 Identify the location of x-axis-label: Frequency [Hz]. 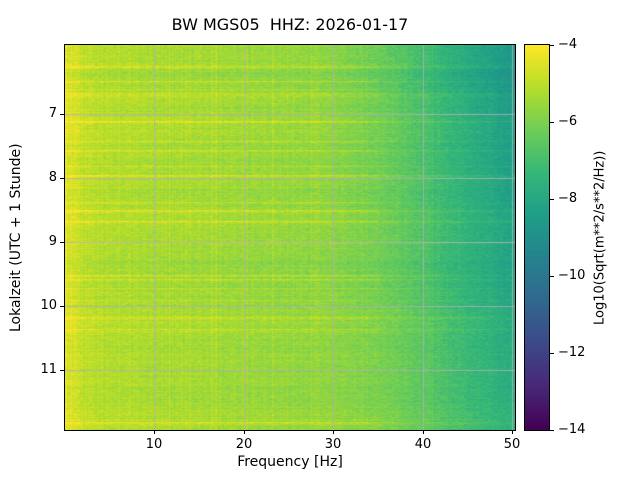
(290, 462).